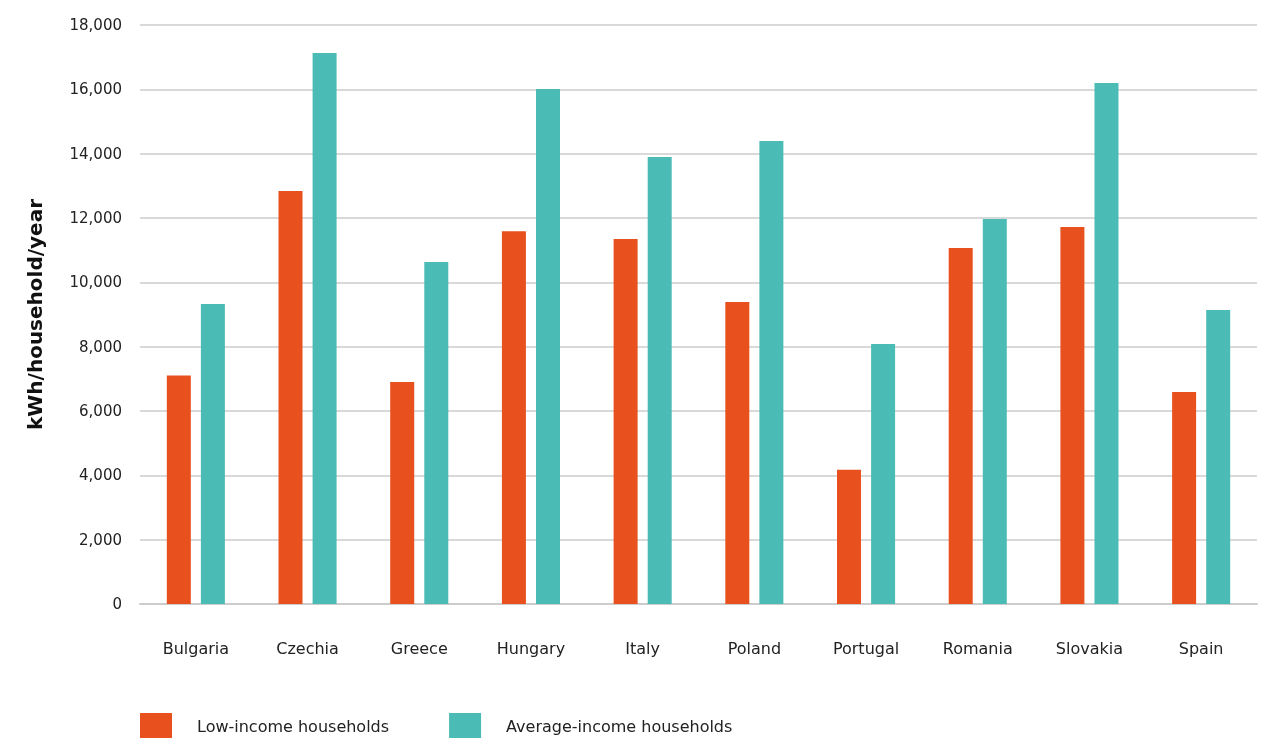  Describe the element at coordinates (35, 314) in the screenshot. I see `y-axis-title: kWh/household/year` at that location.